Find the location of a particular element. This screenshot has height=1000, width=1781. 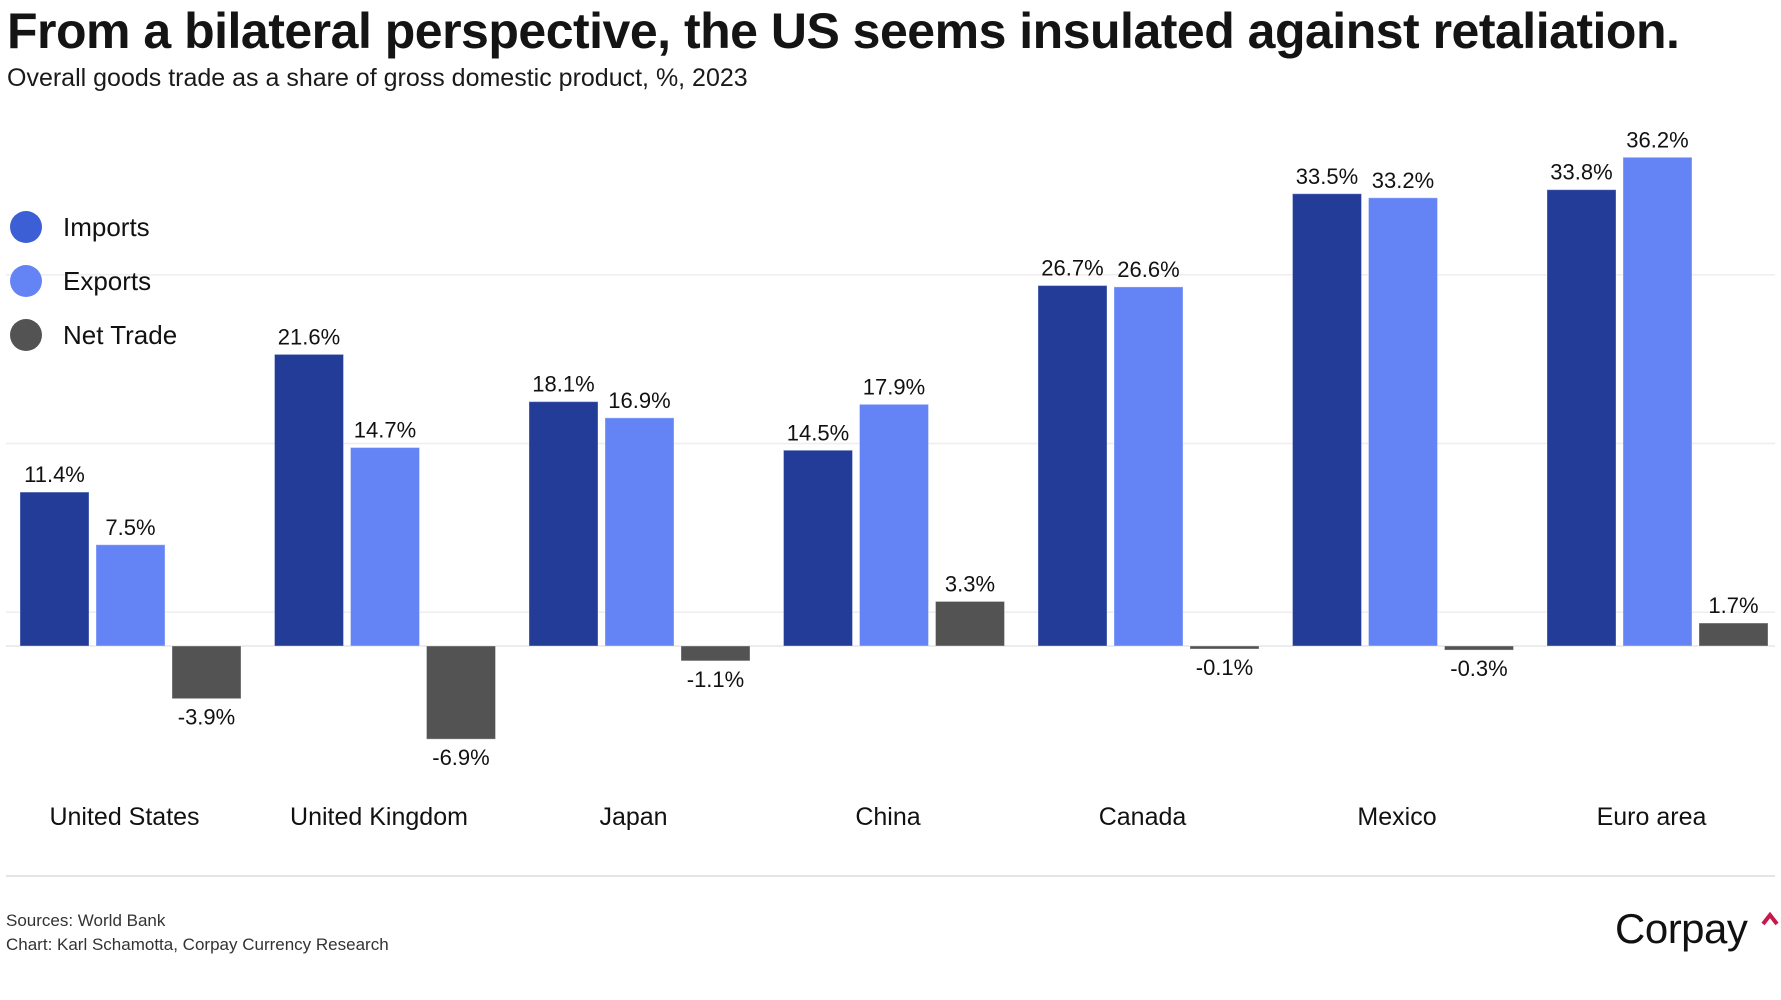

data-label-net-trade: -3.9% is located at coordinates (206, 717).